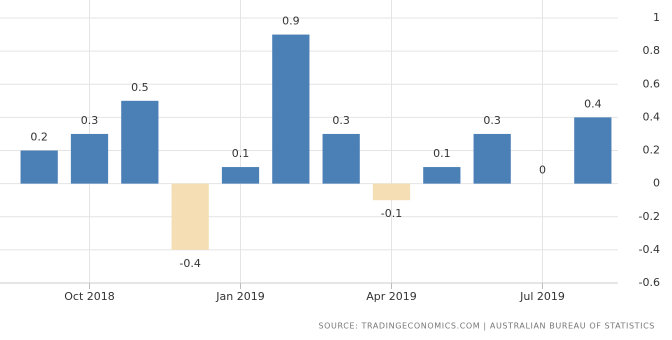 The width and height of the screenshot is (672, 340). I want to click on x-tick-label: Oct 2018, so click(89, 296).